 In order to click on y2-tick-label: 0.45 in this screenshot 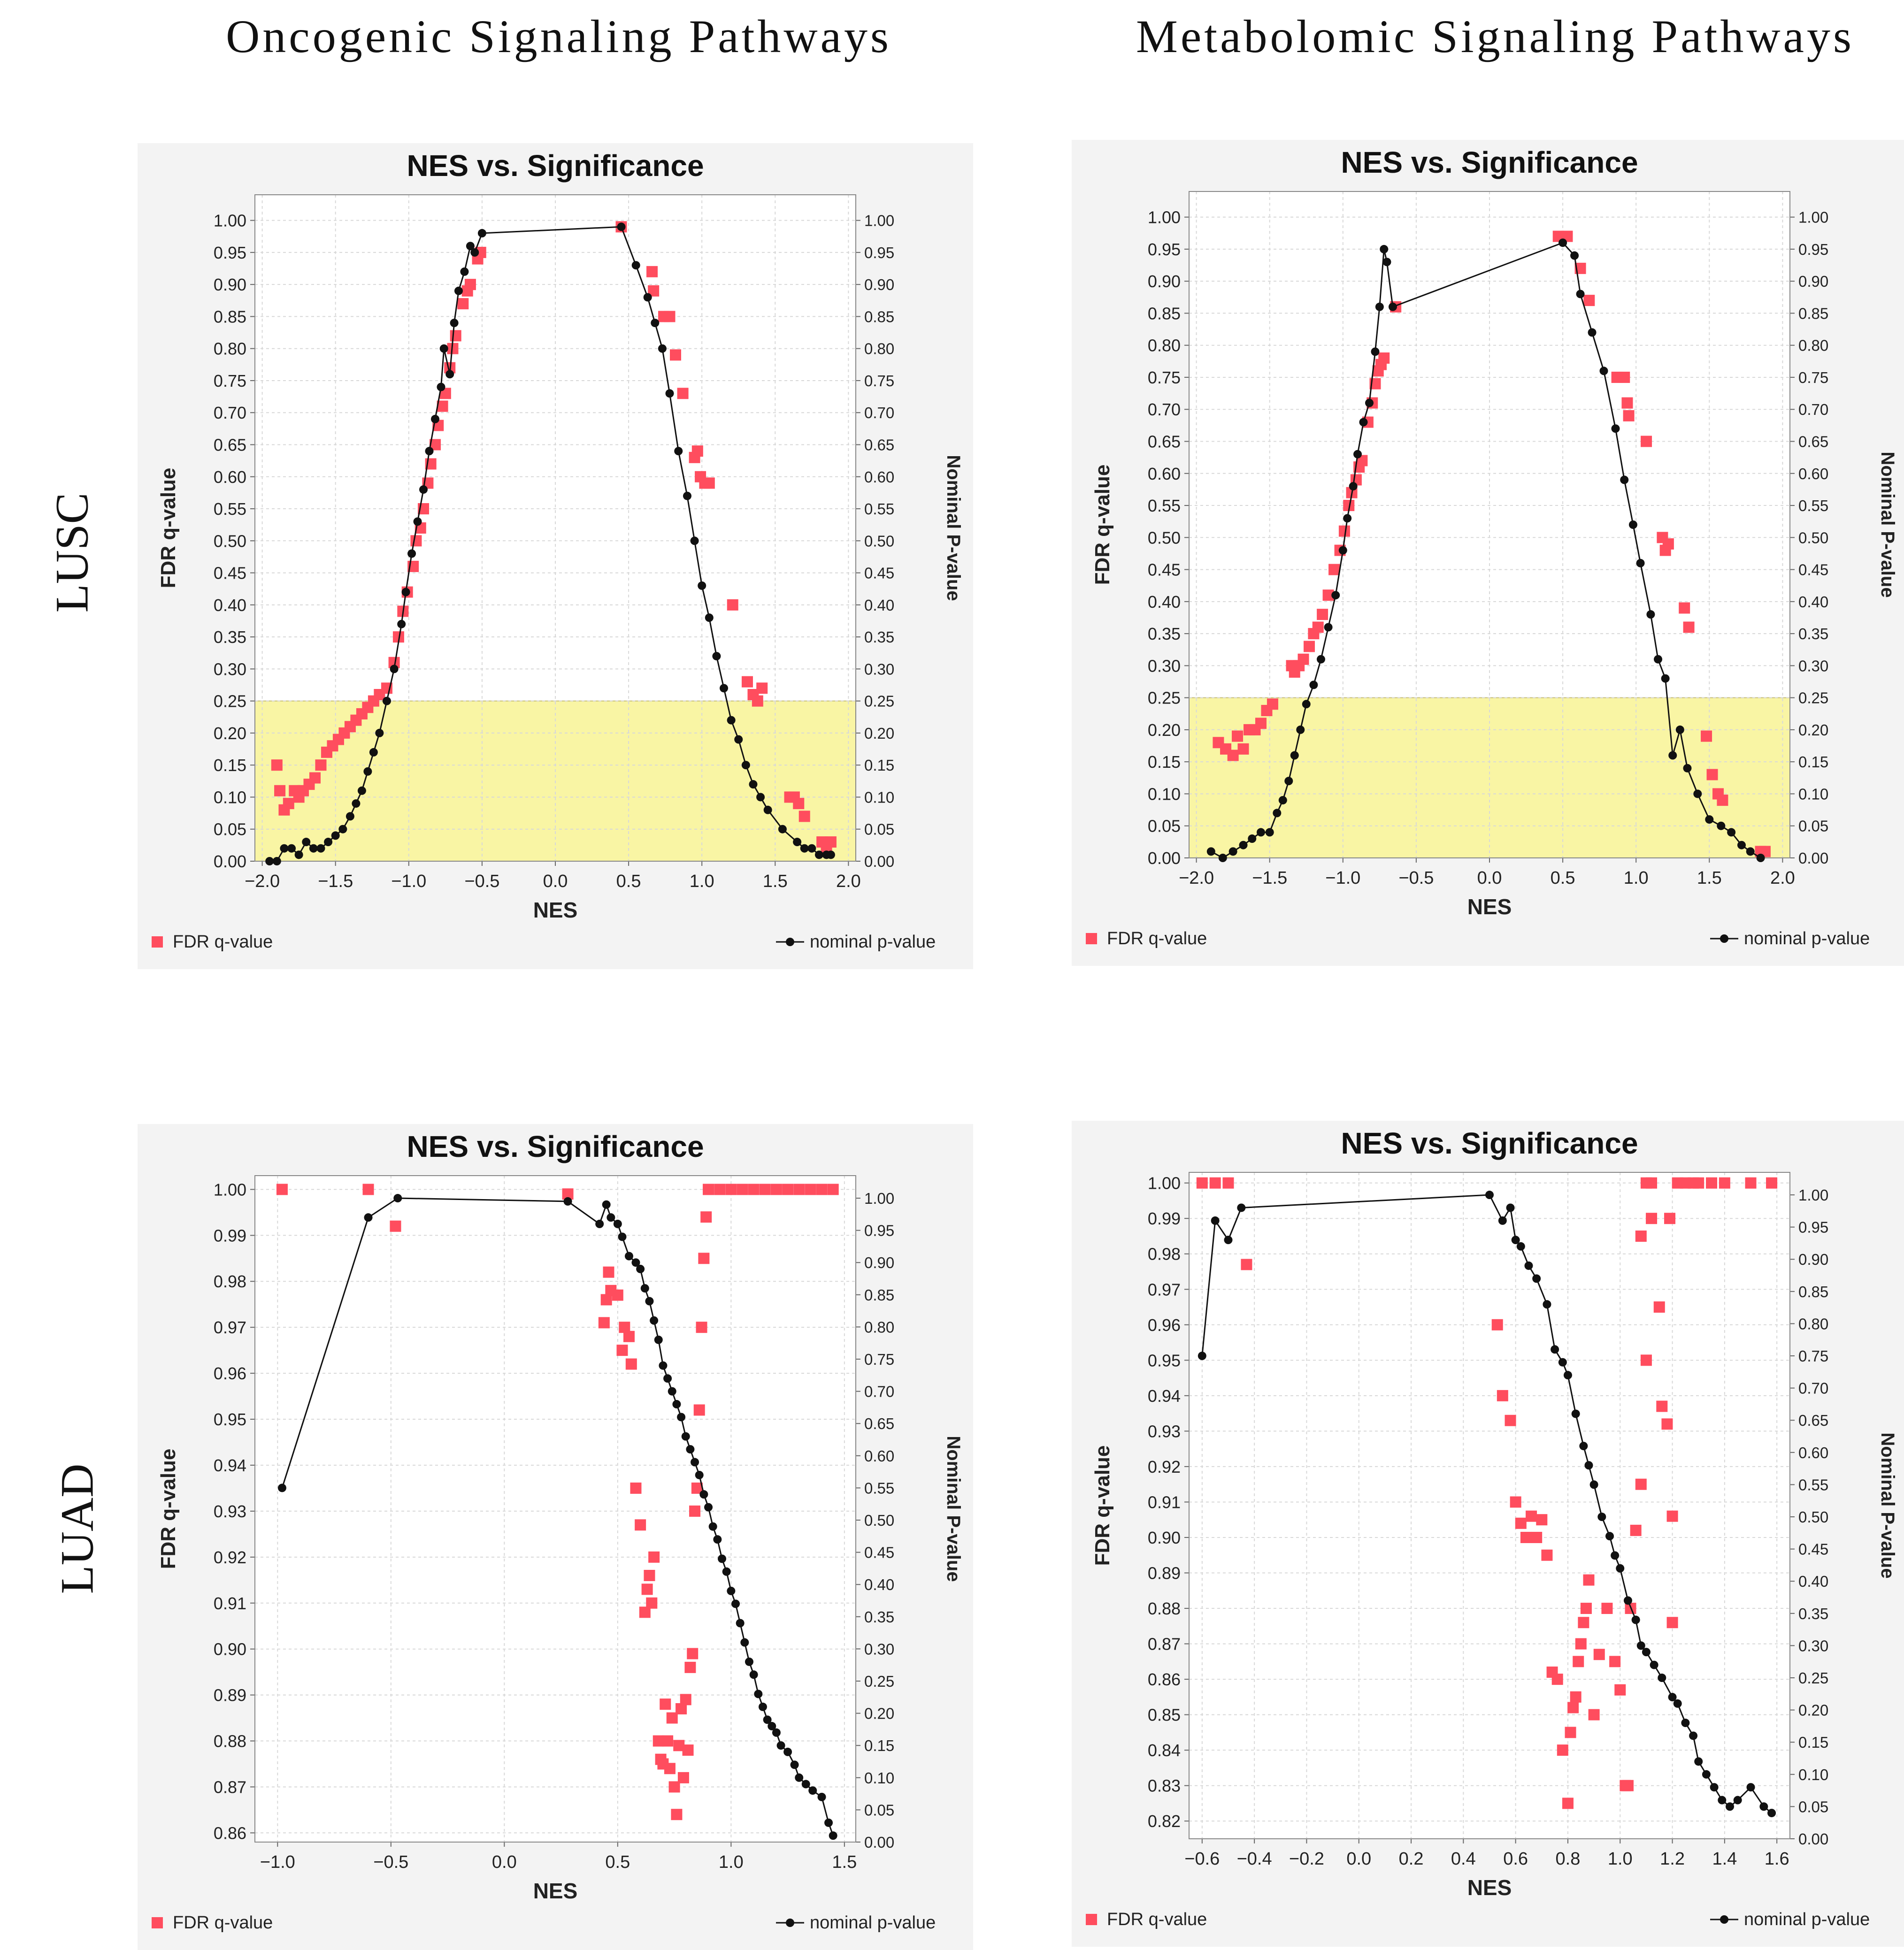, I will do `click(1813, 570)`.